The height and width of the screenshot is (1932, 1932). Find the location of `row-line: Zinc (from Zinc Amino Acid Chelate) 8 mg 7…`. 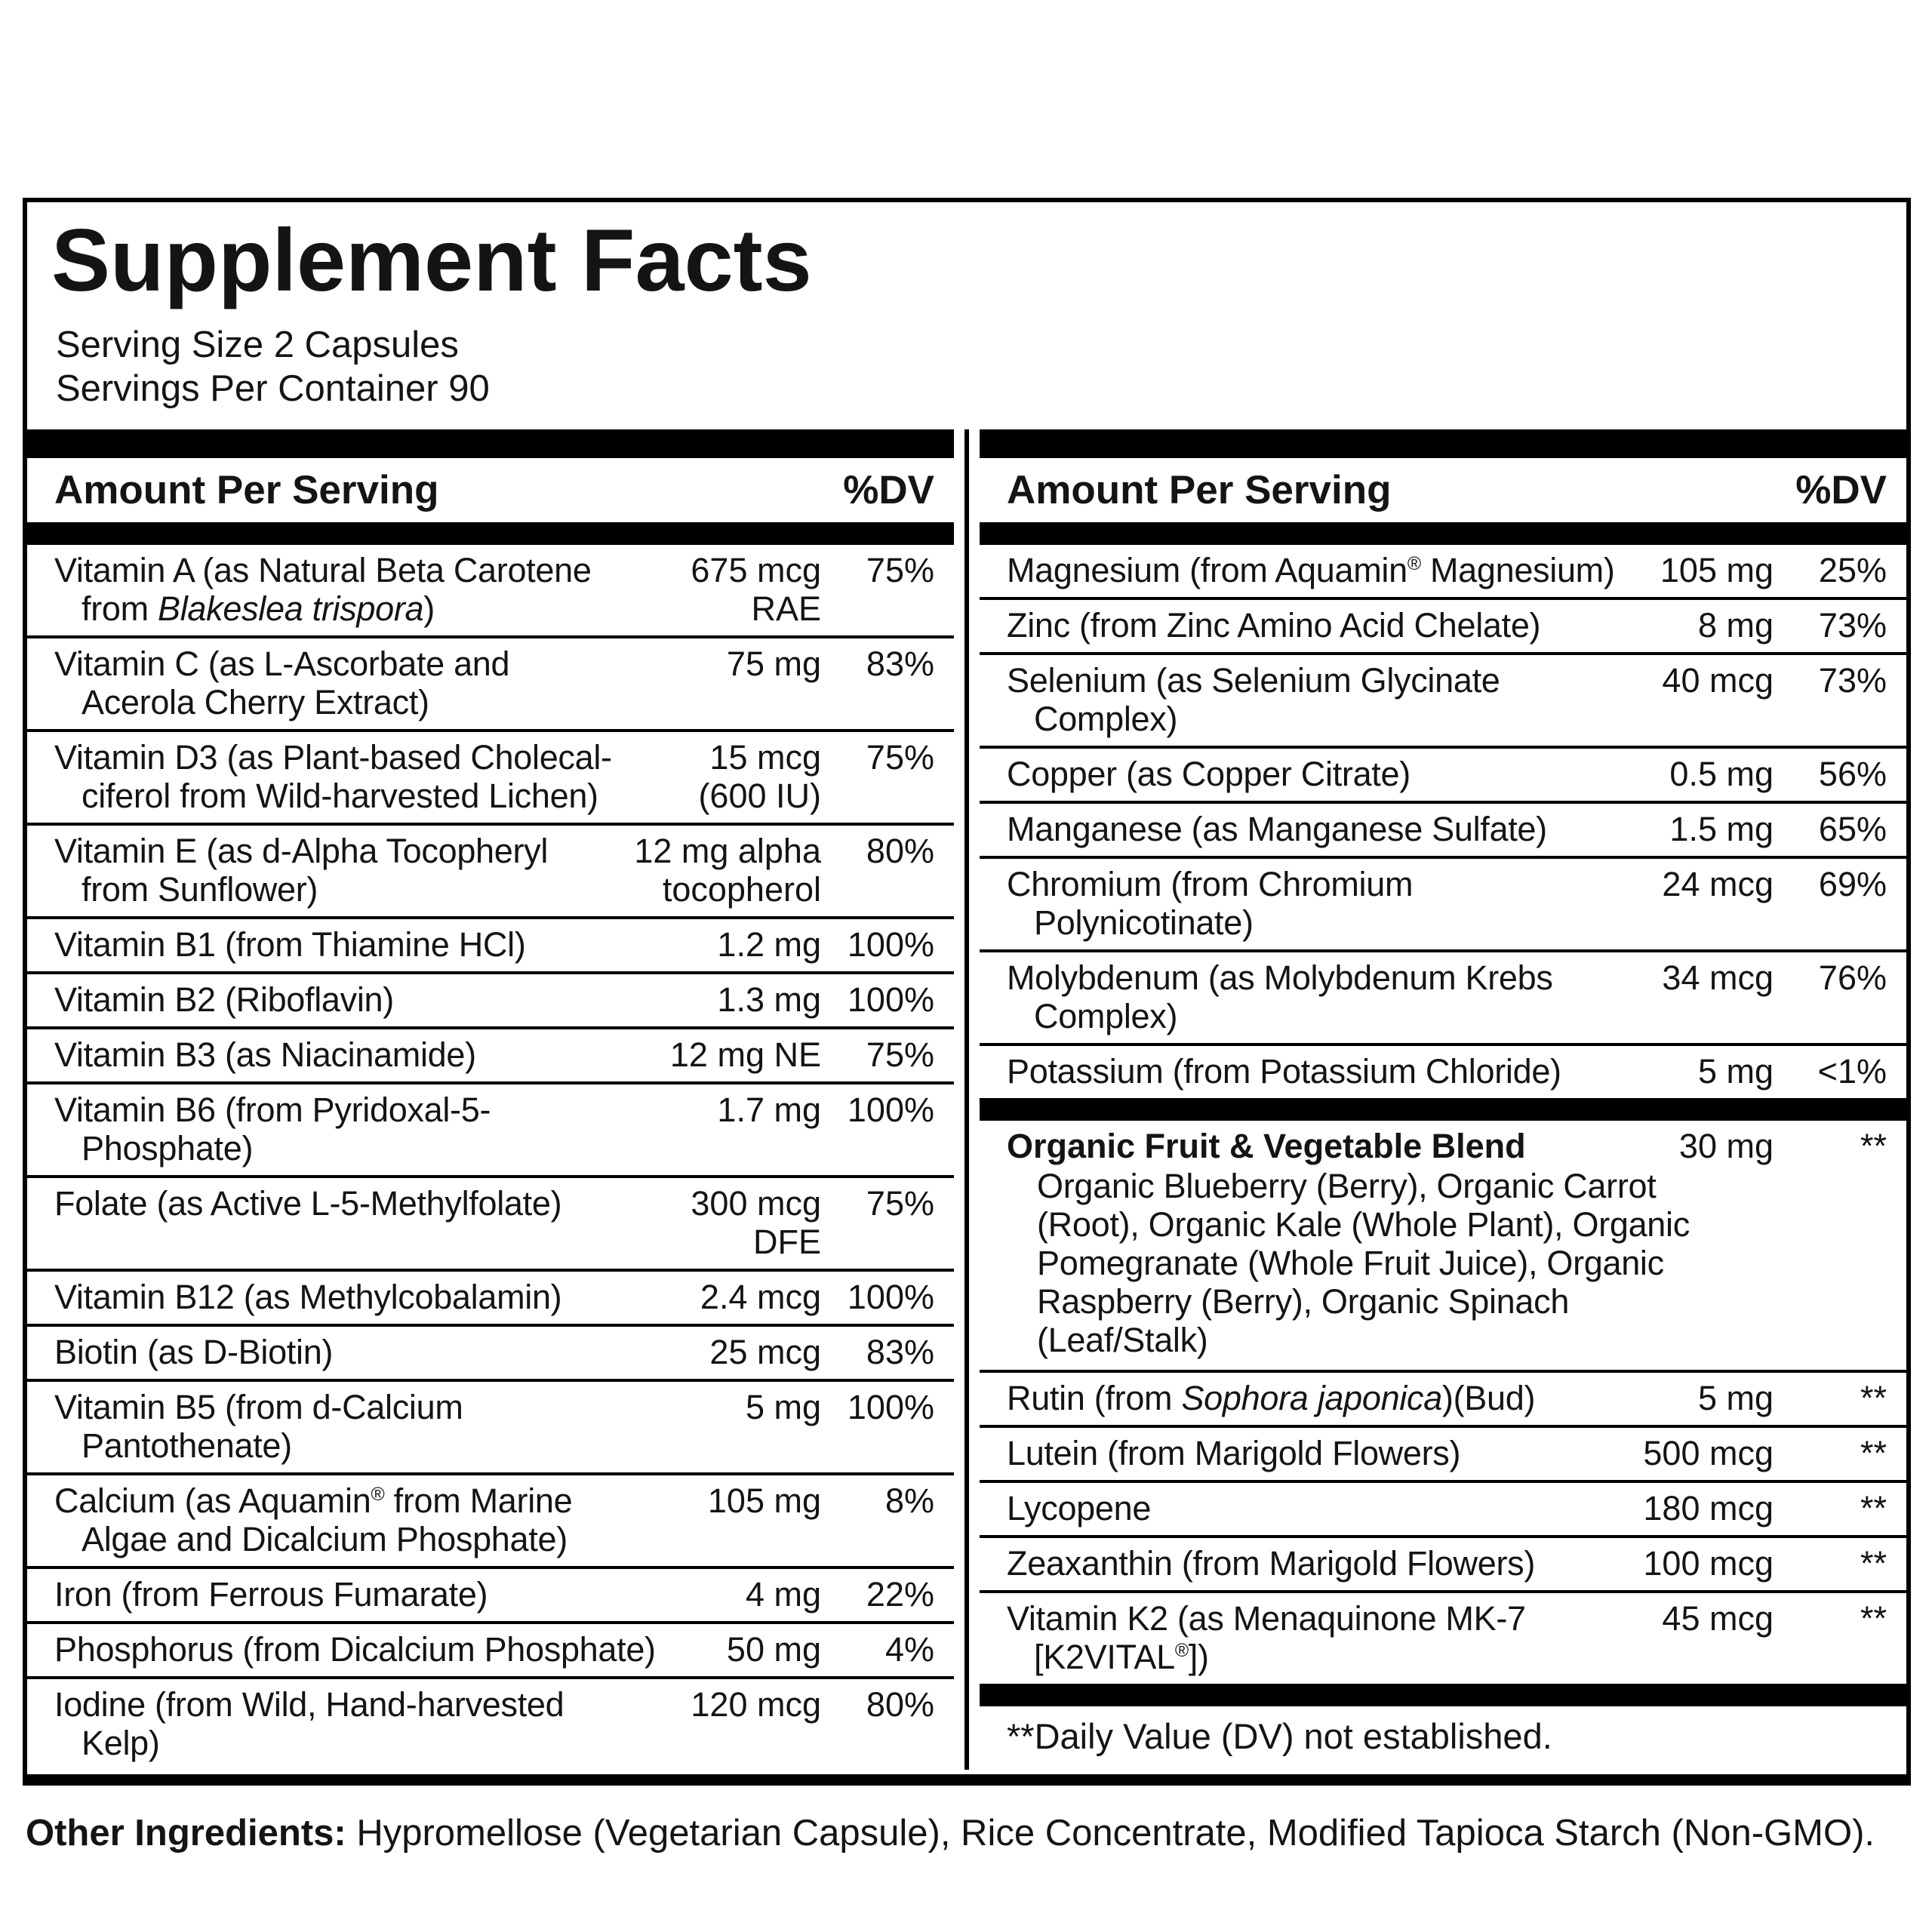

row-line: Zinc (from Zinc Amino Acid Chelate) 8 mg 7… is located at coordinates (1447, 625).